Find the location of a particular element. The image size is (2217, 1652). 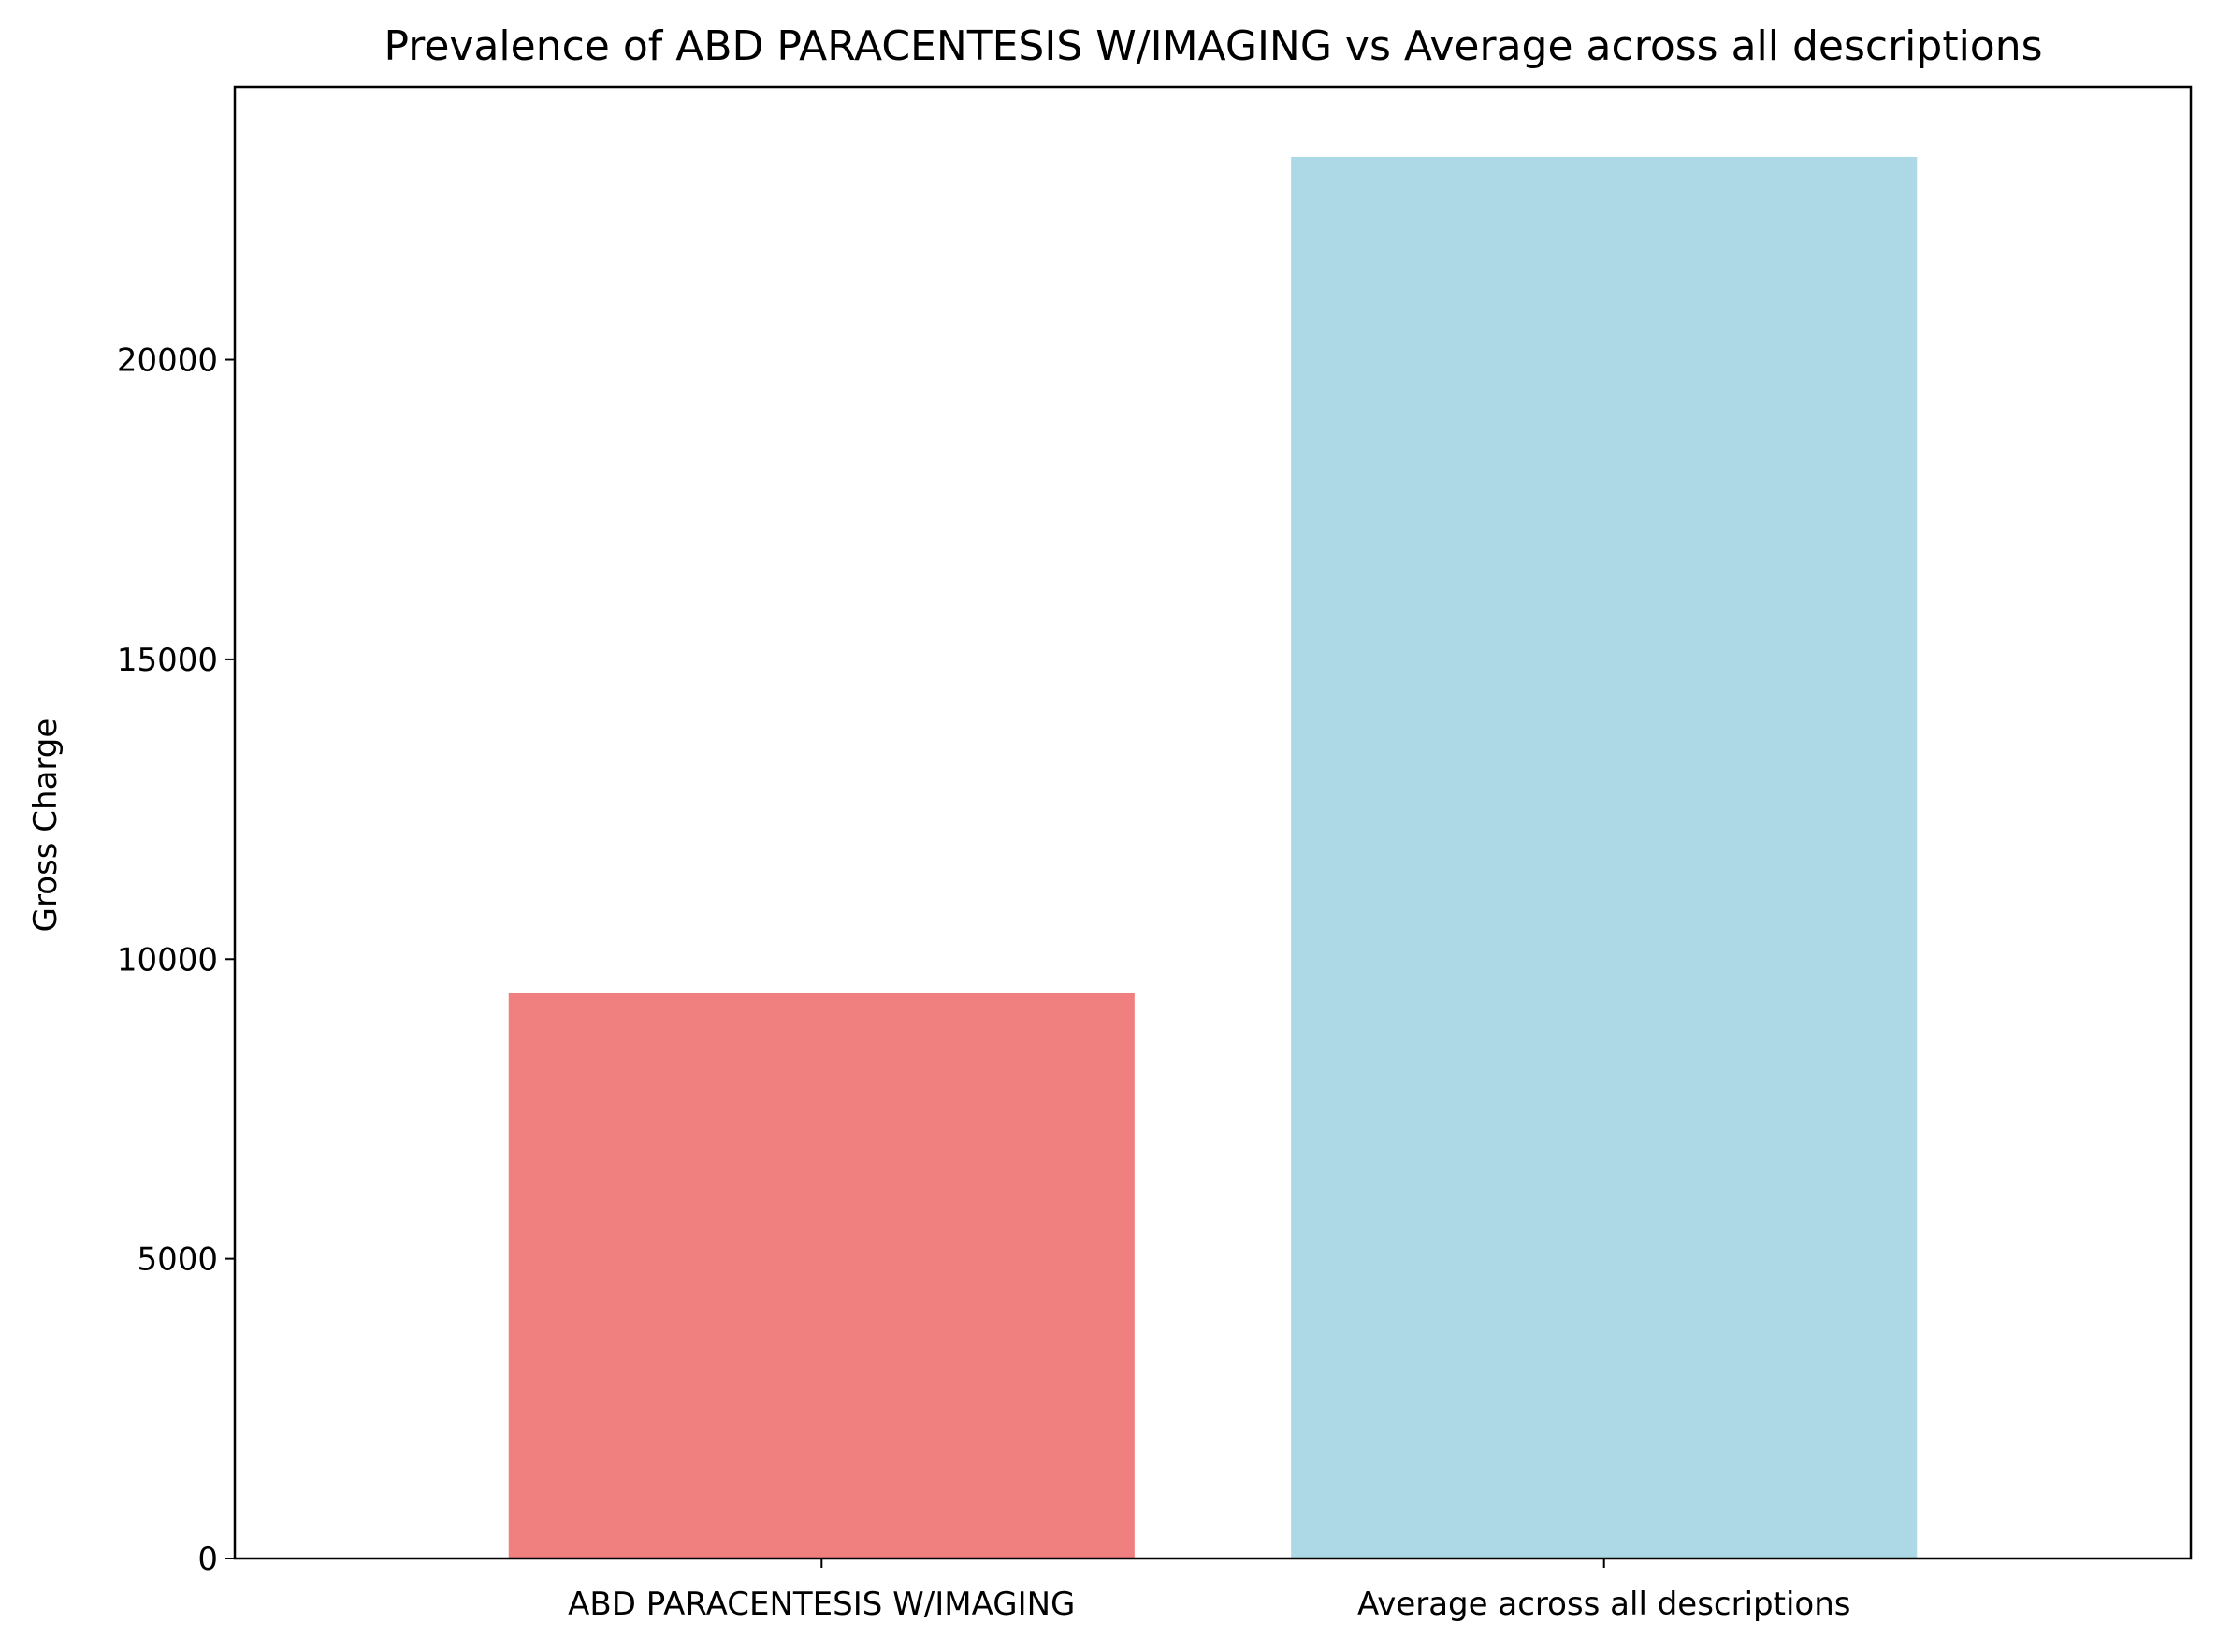

y-tick-label: 10000 is located at coordinates (167, 959).